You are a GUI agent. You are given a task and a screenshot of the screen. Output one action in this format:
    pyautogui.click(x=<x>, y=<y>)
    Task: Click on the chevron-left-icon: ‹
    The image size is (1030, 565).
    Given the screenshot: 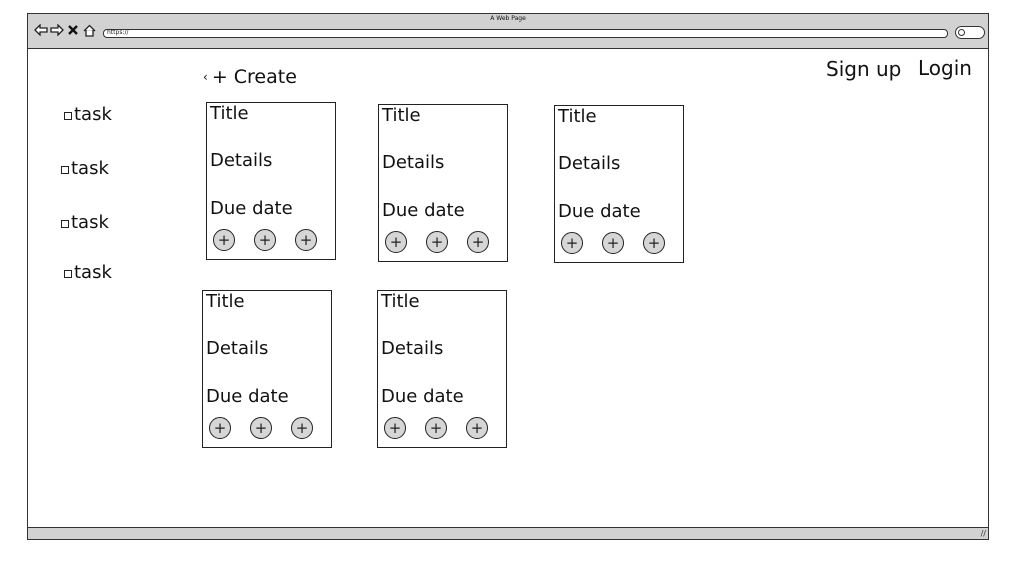 What is the action you would take?
    pyautogui.click(x=205, y=77)
    